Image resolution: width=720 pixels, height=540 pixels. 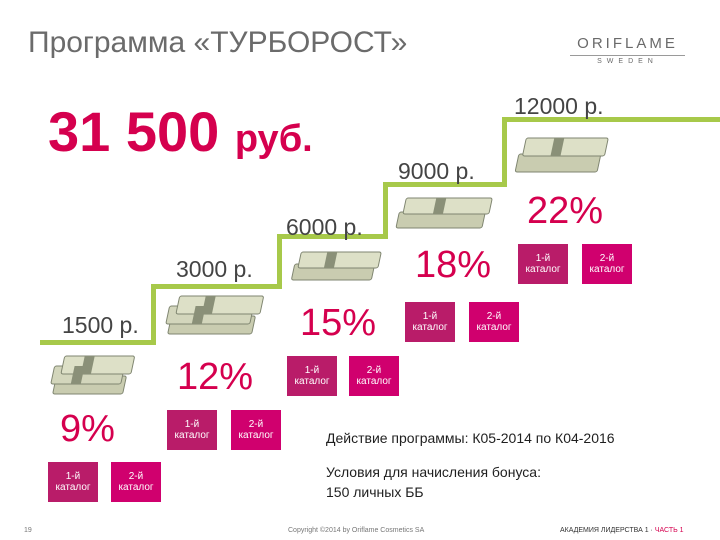 What do you see at coordinates (436, 171) in the screenshot?
I see `step-4-amount: 9000 р.` at bounding box center [436, 171].